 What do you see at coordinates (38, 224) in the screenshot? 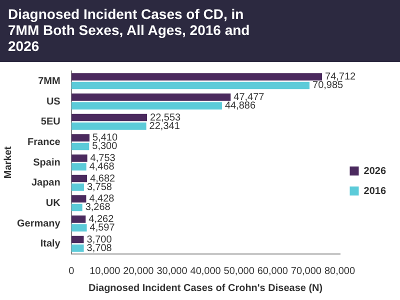
I see `y-tick-label: Germany` at bounding box center [38, 224].